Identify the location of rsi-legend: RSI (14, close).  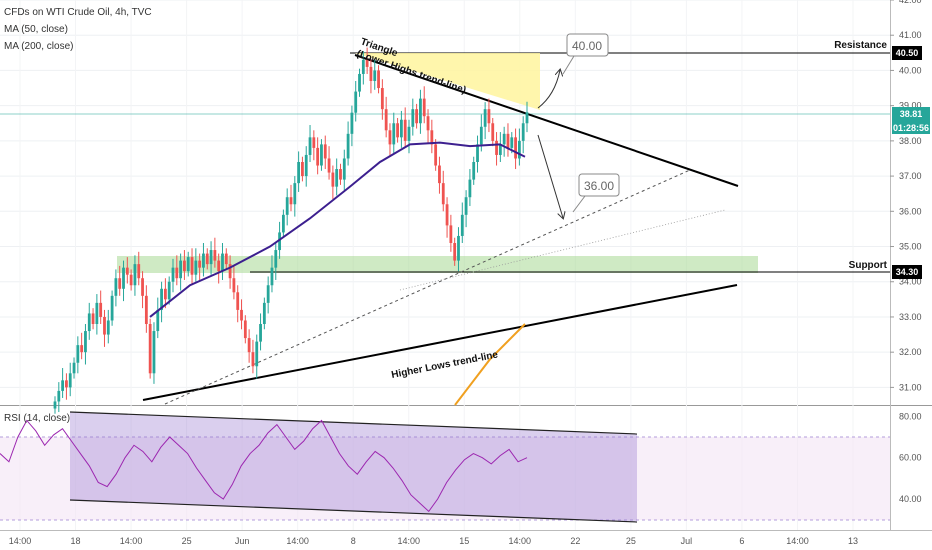
(37, 418).